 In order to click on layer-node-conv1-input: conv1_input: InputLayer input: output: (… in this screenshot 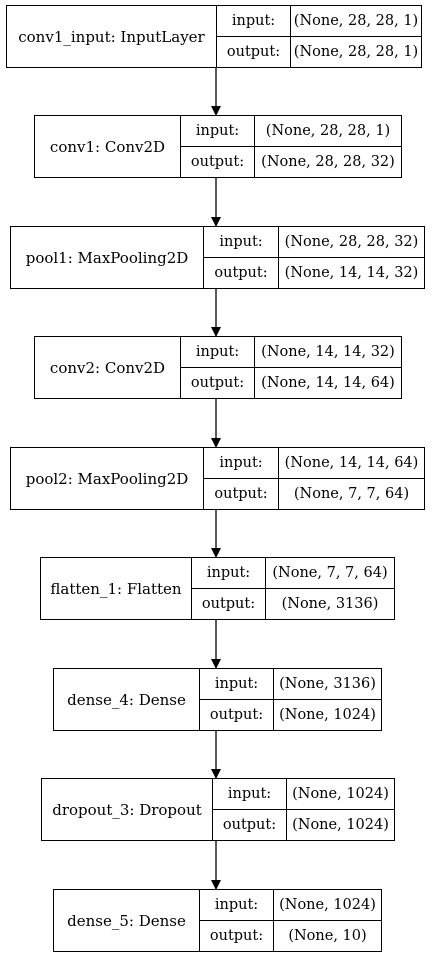, I will do `click(214, 36)`.